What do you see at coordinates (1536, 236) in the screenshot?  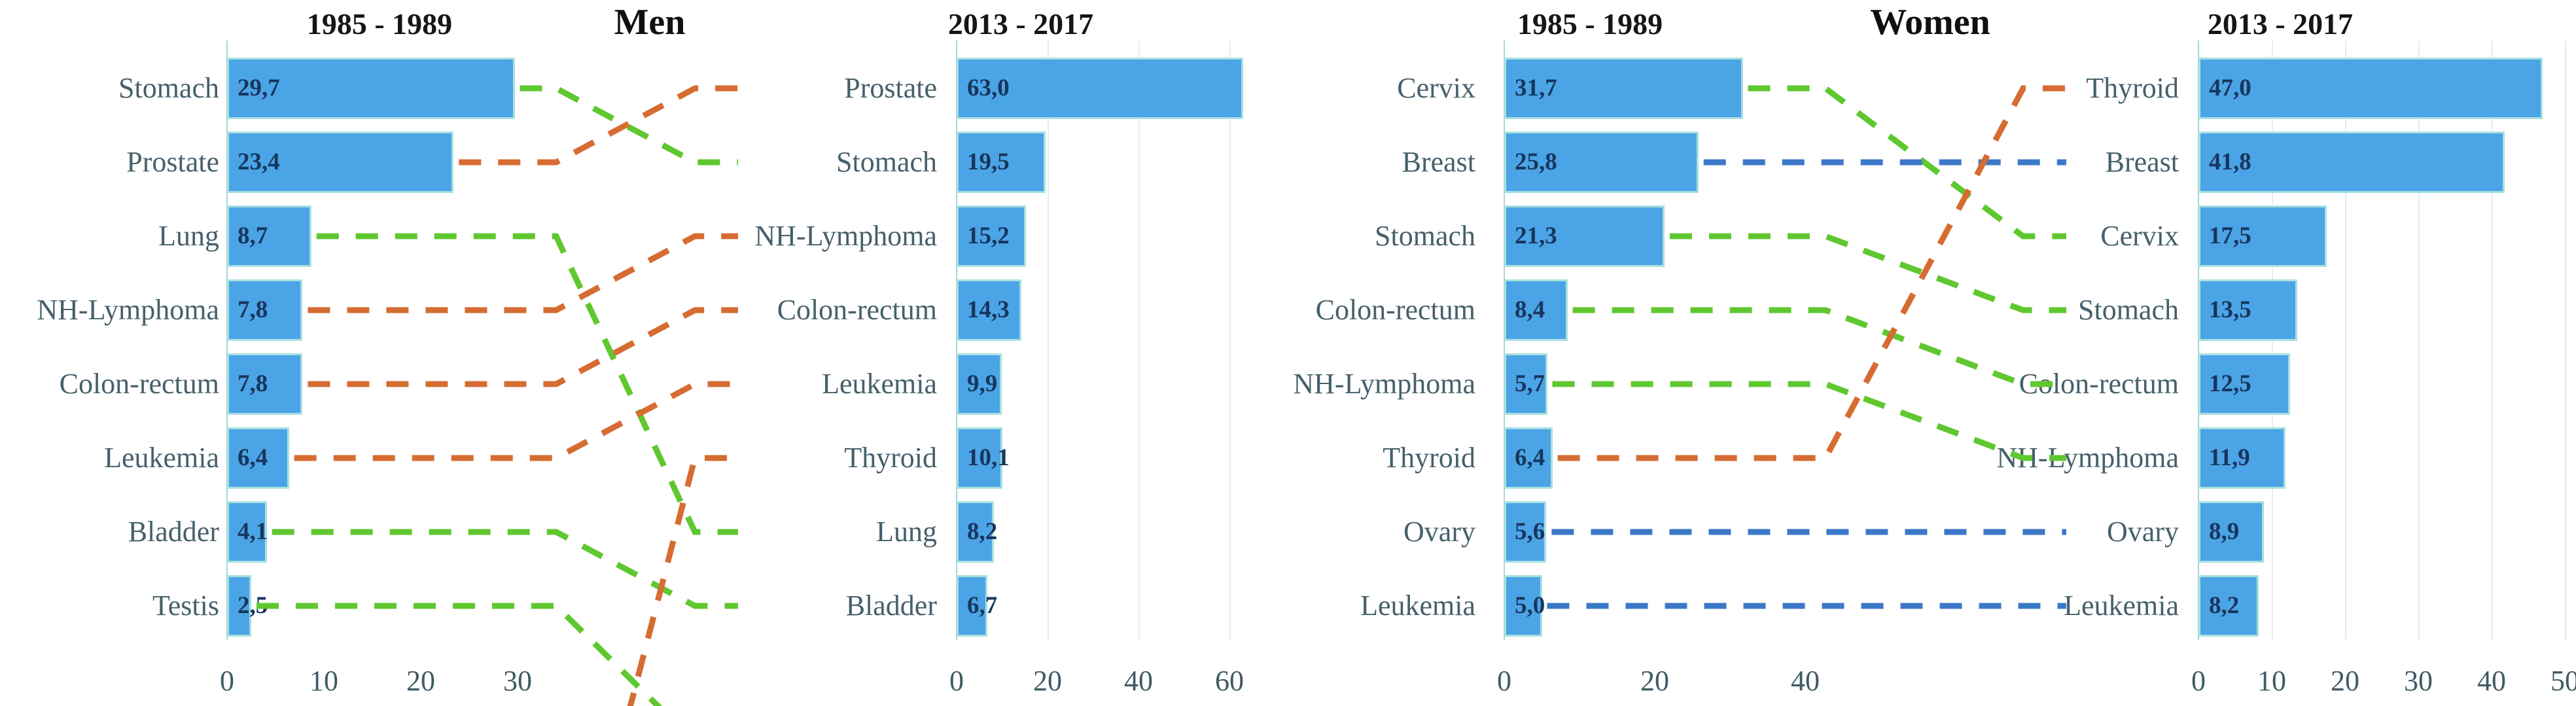 I see `bar-value-label: 21,3` at bounding box center [1536, 236].